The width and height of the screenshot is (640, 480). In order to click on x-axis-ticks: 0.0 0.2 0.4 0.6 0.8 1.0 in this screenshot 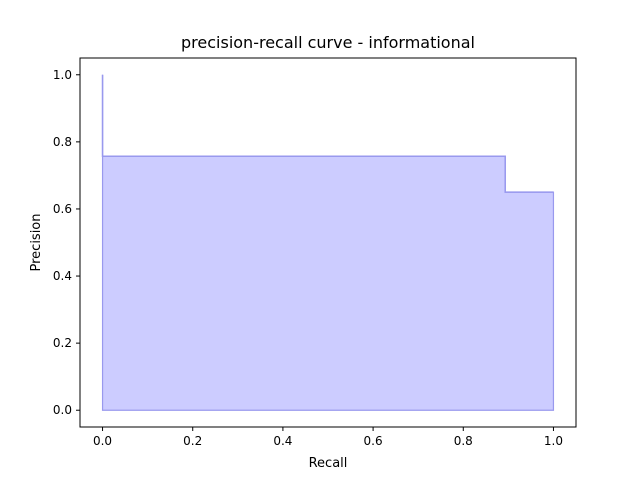, I will do `click(328, 437)`.